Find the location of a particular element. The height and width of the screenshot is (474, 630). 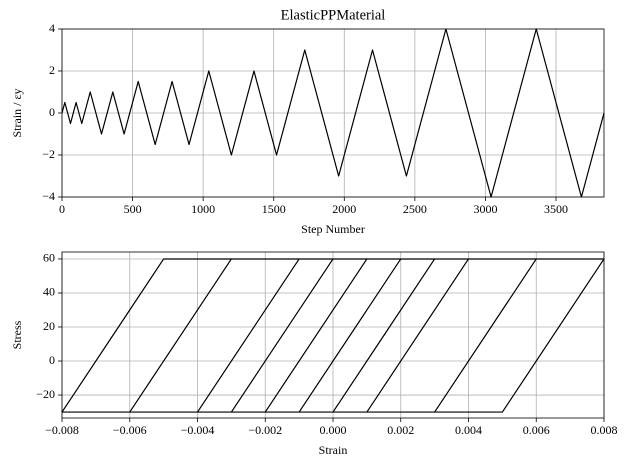

x-tick-label: −0.002 is located at coordinates (265, 430).